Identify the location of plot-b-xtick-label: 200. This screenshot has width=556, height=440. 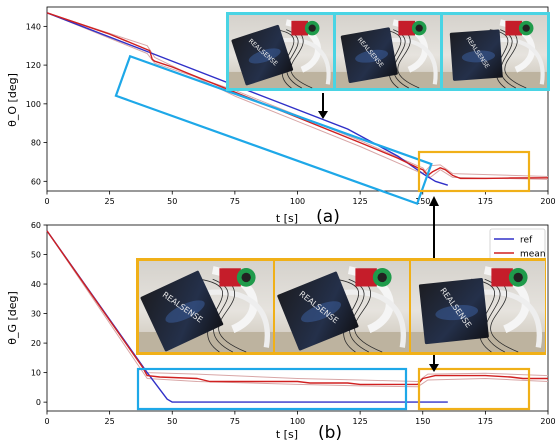
(547, 421).